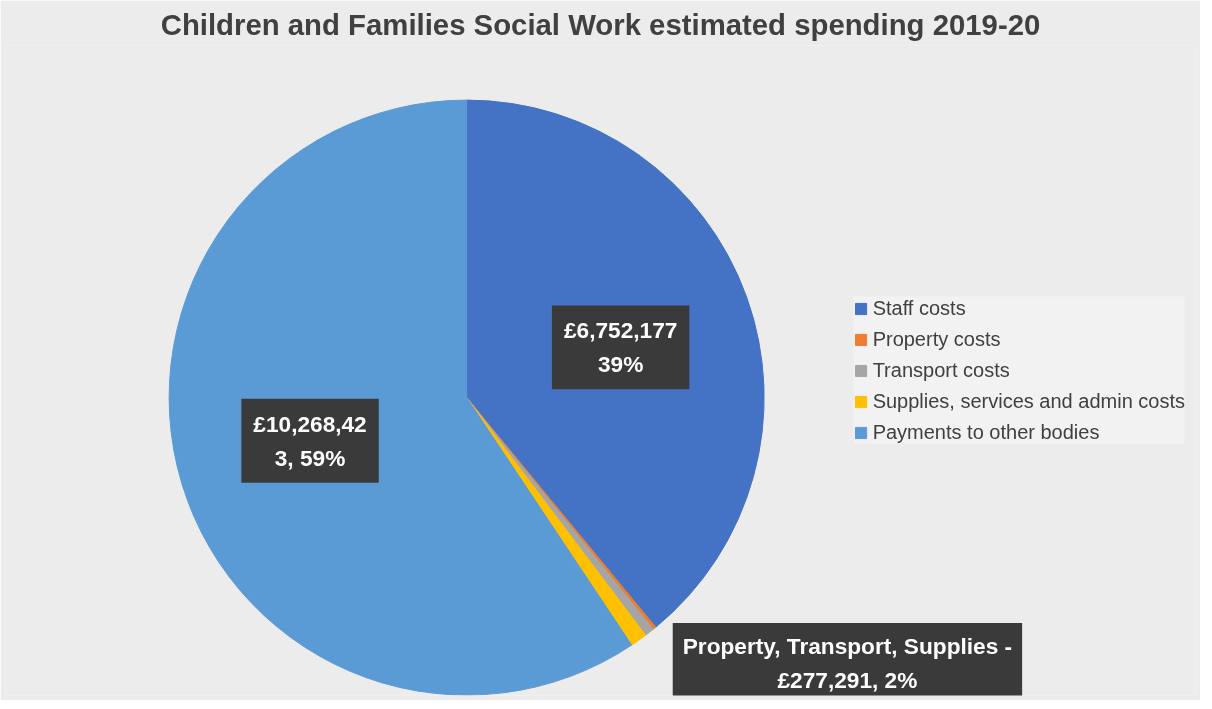  Describe the element at coordinates (310, 440) in the screenshot. I see `data-label: £10,268,423, 59%` at that location.